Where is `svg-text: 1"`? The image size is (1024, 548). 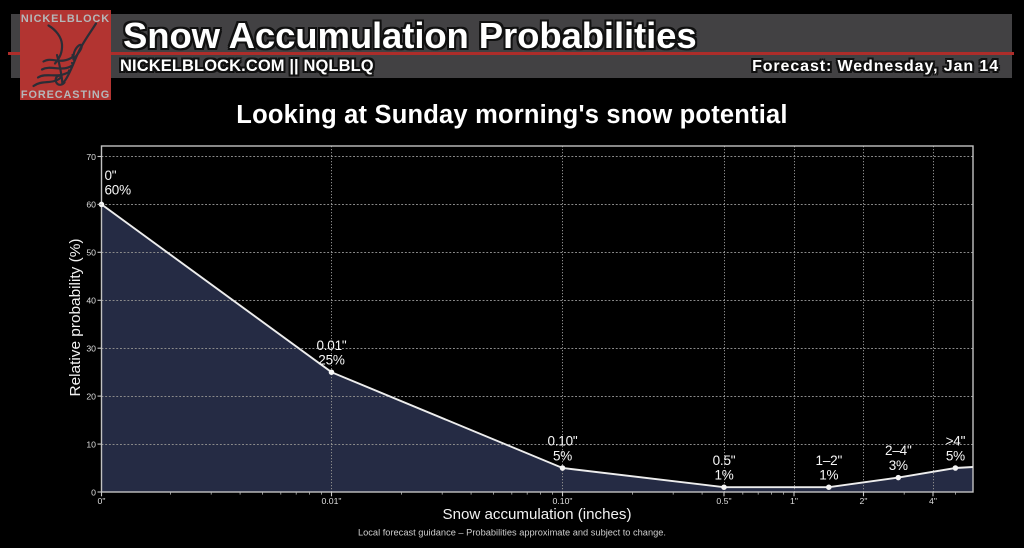
svg-text: 1" is located at coordinates (794, 501).